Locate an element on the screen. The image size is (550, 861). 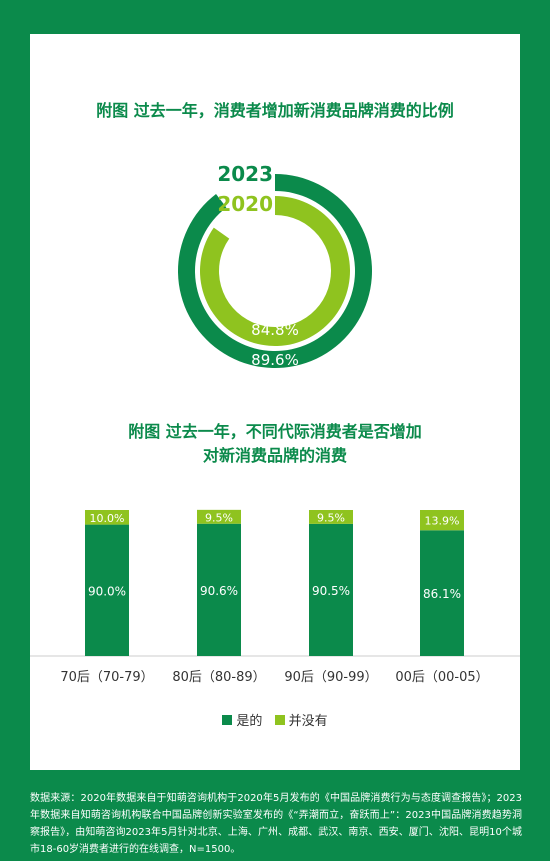
x-axis-category-label: 90后（90-99） is located at coordinates (330, 677).